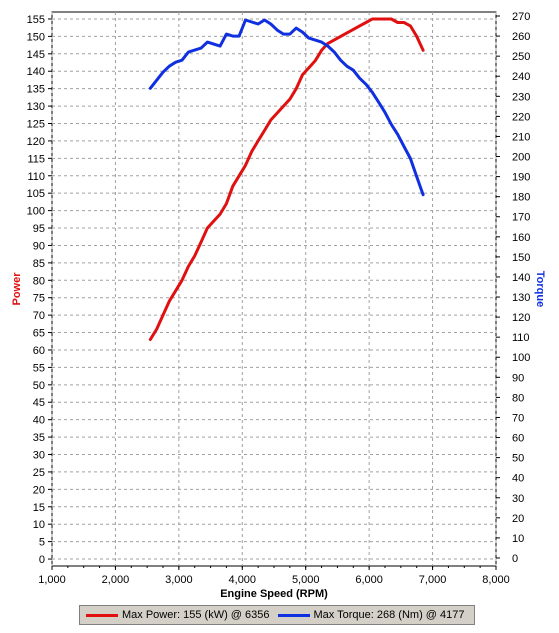 This screenshot has width=559, height=633. Describe the element at coordinates (293, 615) in the screenshot. I see `legend-swatch-torque` at that location.